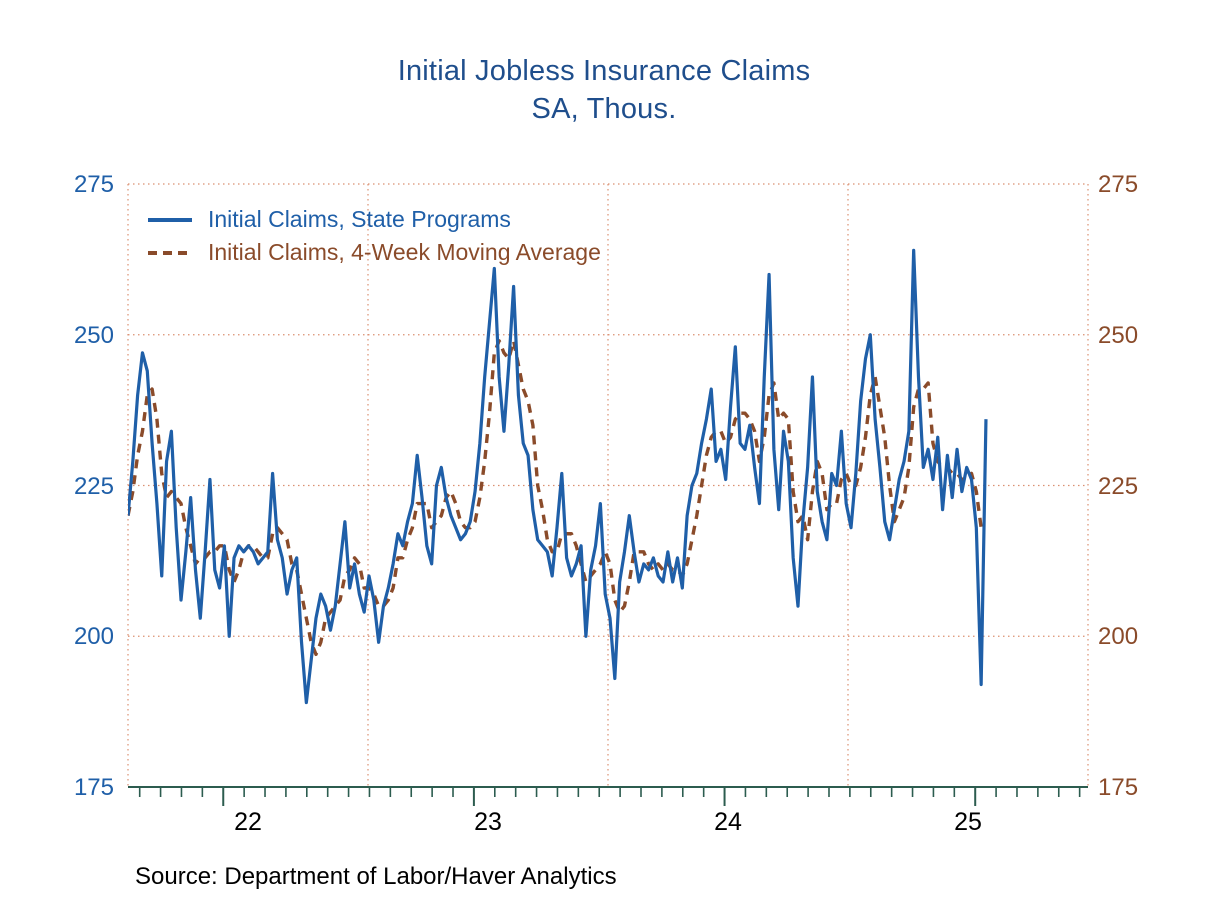 This screenshot has width=1208, height=906. What do you see at coordinates (1118, 335) in the screenshot?
I see `y-axis-right-tick-250: 250` at bounding box center [1118, 335].